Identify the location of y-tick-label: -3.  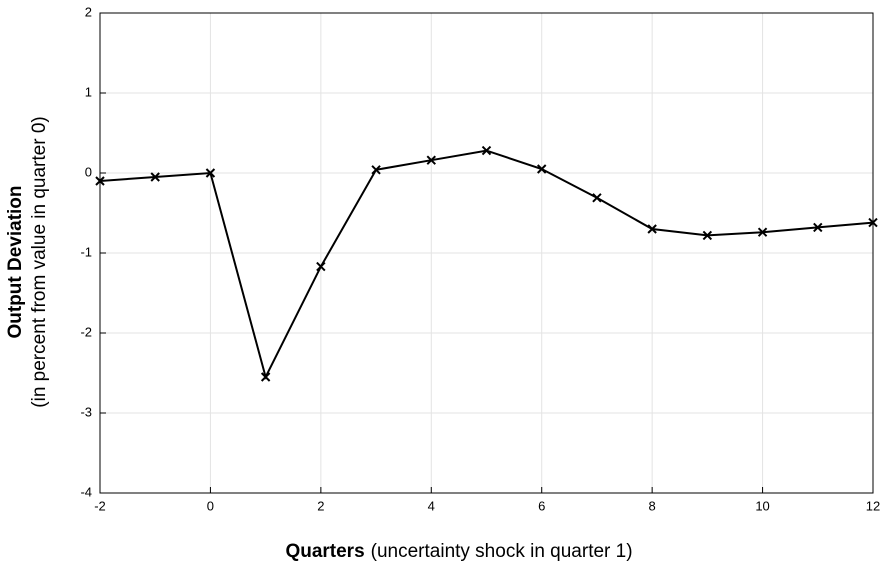
(86, 411).